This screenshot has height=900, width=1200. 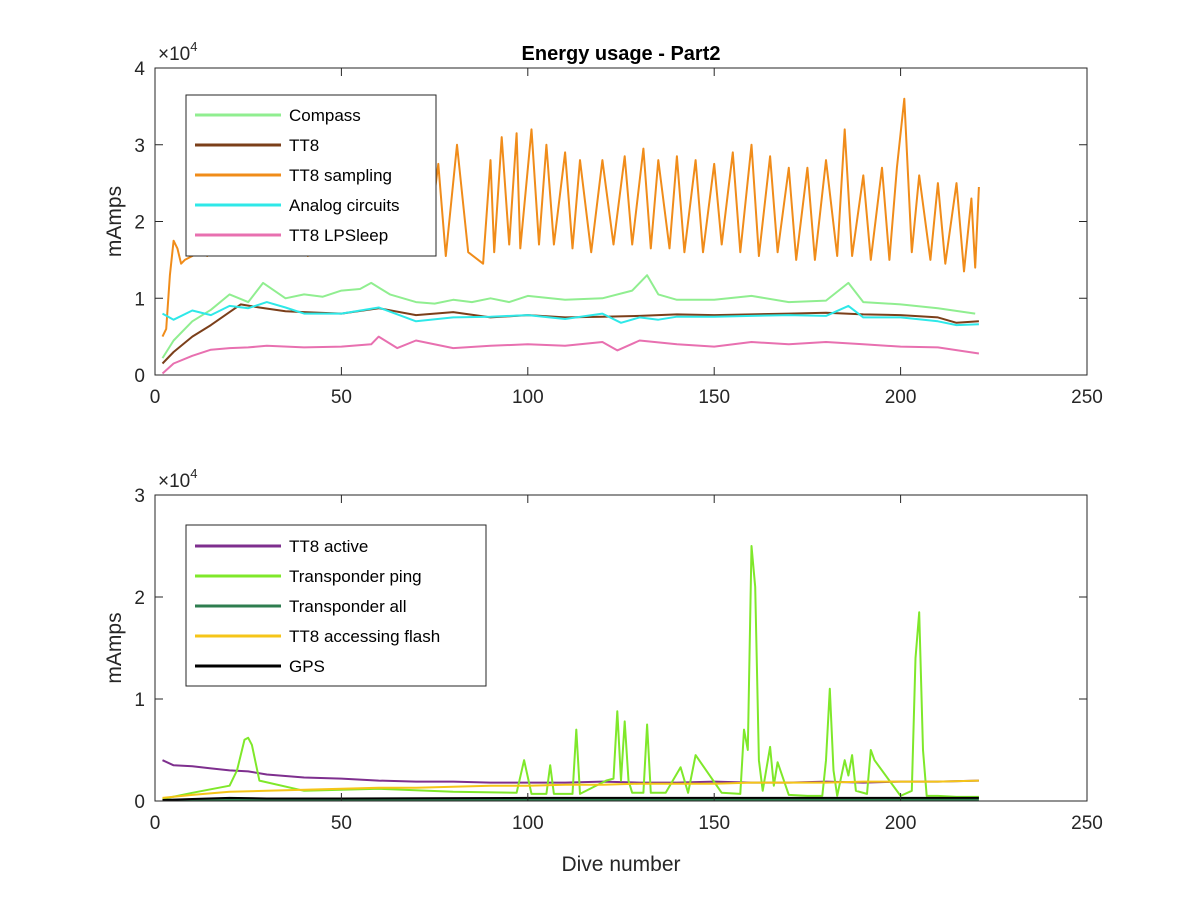 I want to click on series-line-compass, so click(x=568, y=316).